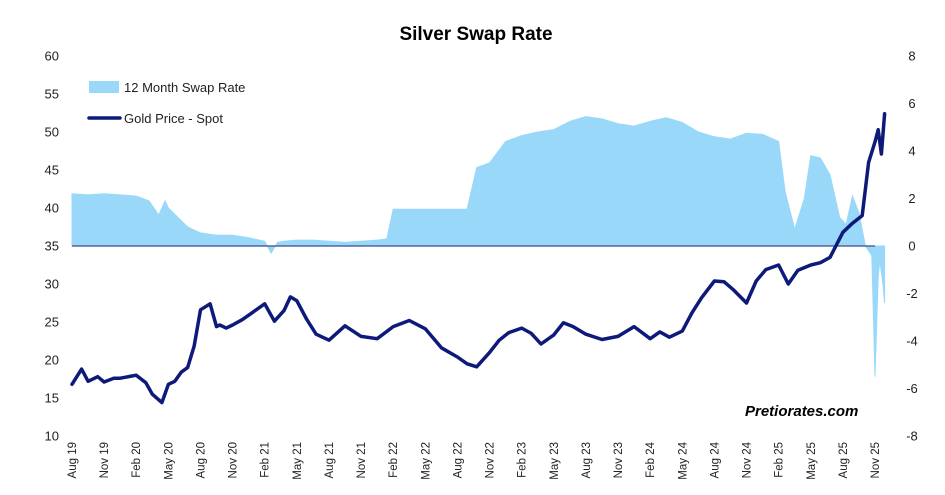  Describe the element at coordinates (801, 411) in the screenshot. I see `watermark: Pretiorates.com` at that location.